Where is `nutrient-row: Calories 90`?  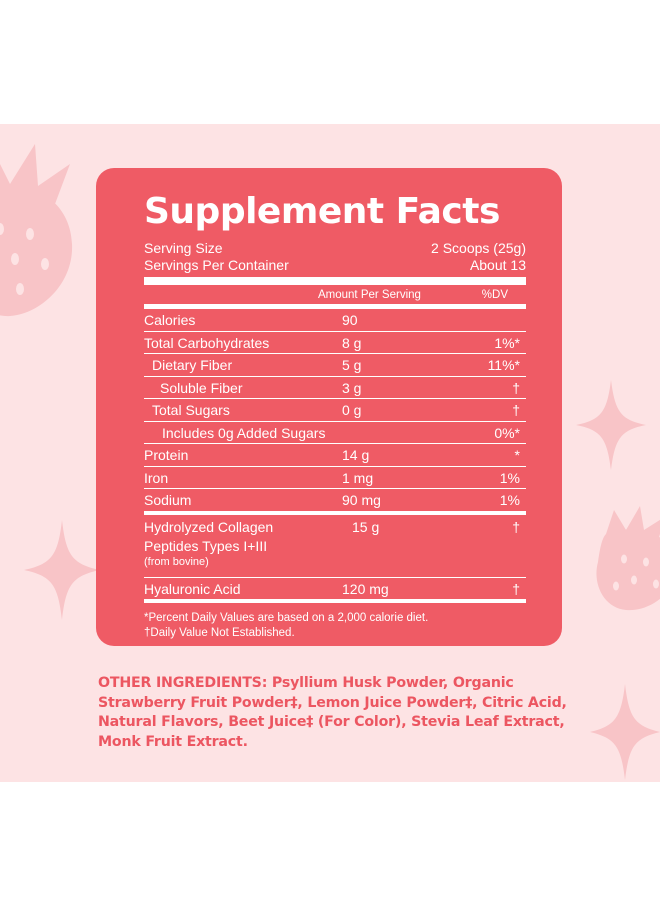
nutrient-row: Calories 90 is located at coordinates (335, 319).